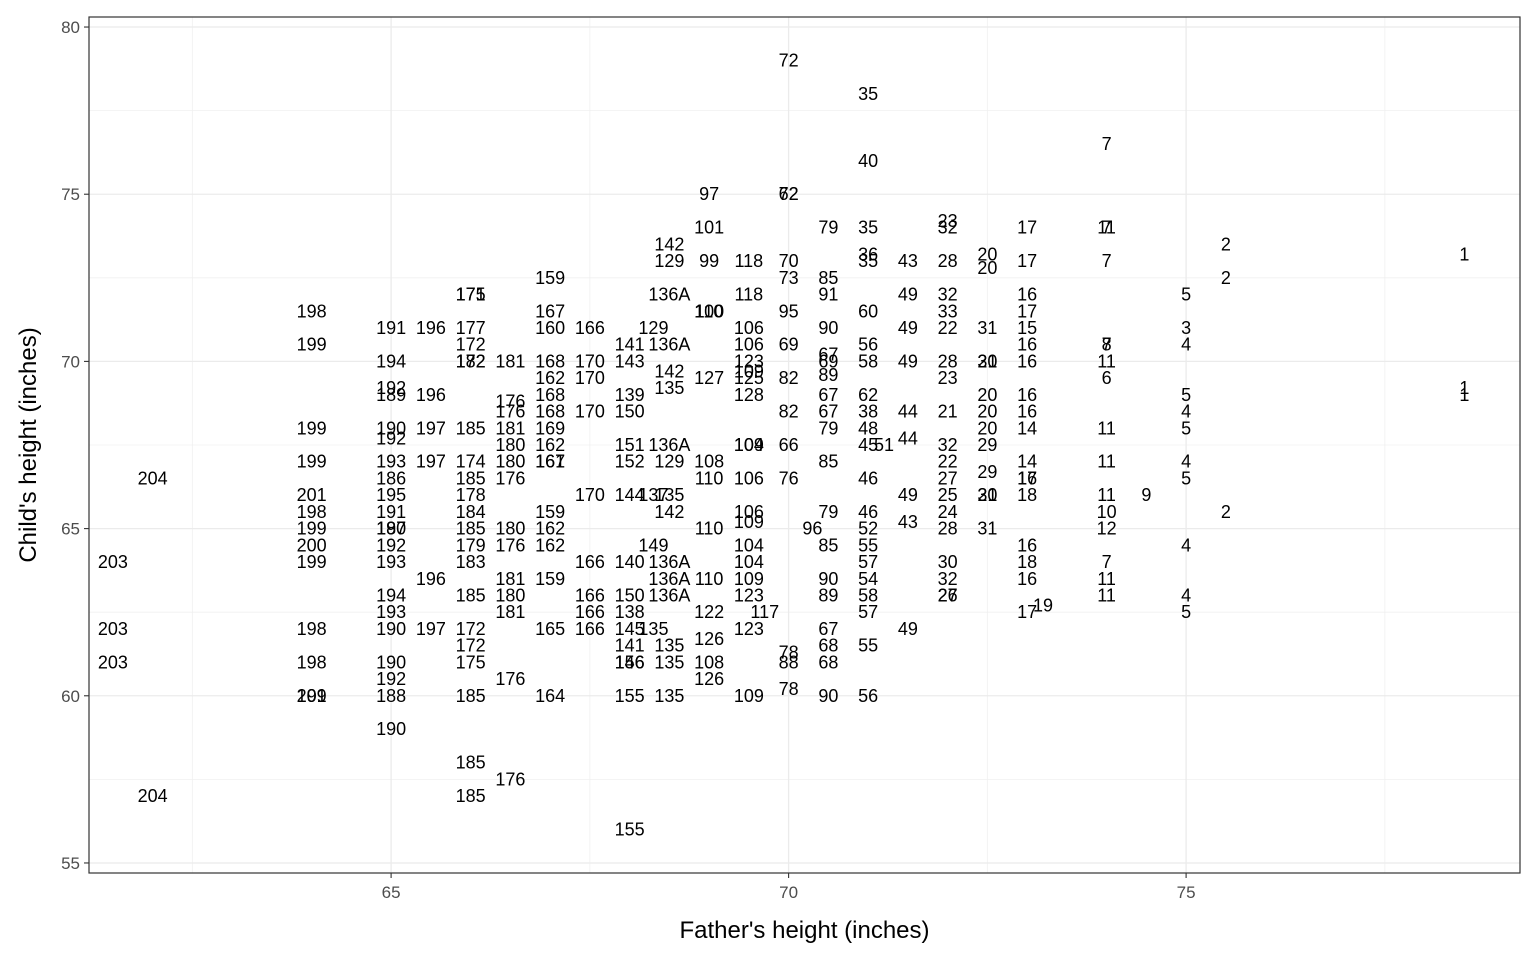  What do you see at coordinates (1027, 328) in the screenshot?
I see `point-label: 15` at bounding box center [1027, 328].